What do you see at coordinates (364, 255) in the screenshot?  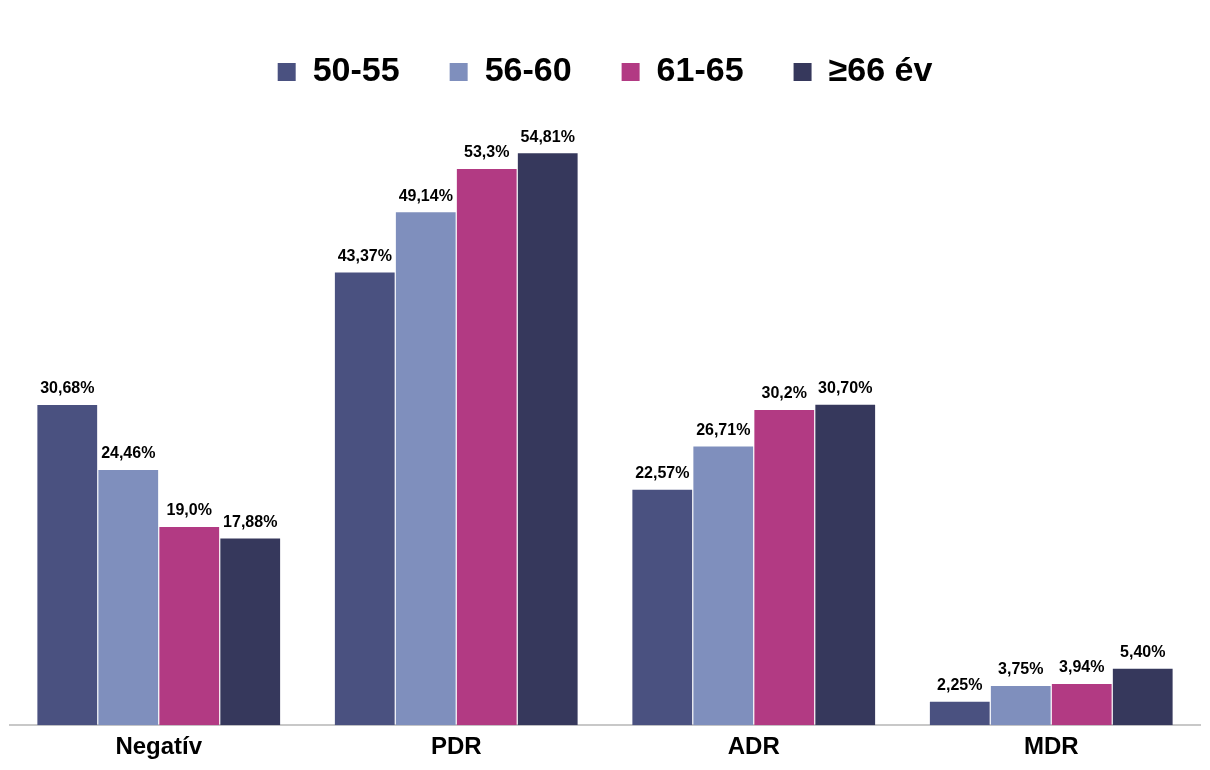 I see `data-label: 43,37%` at bounding box center [364, 255].